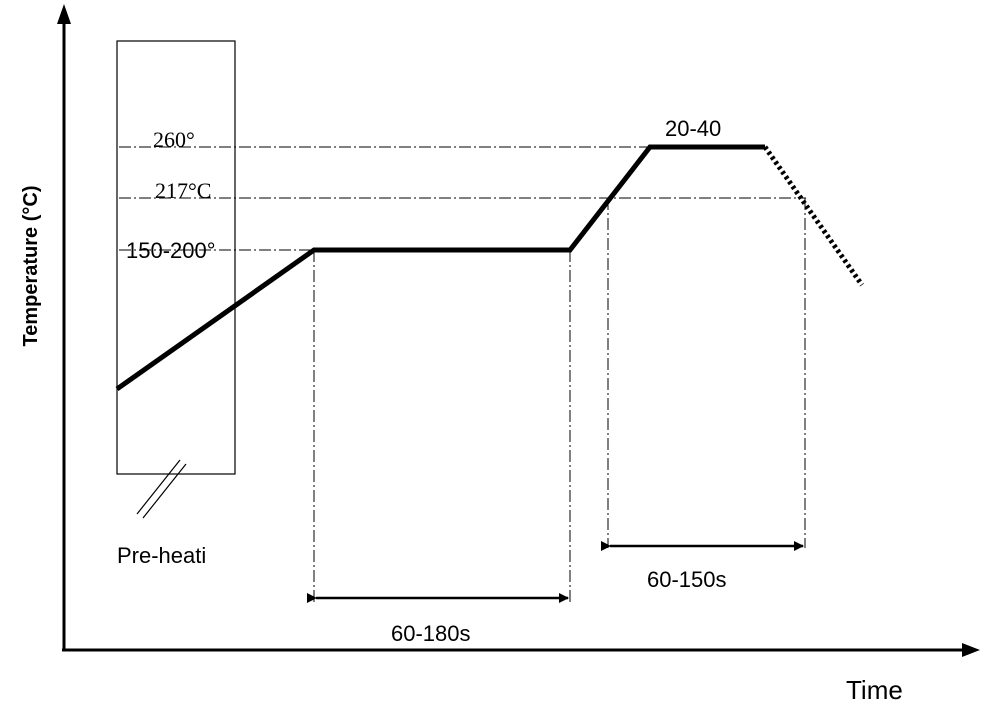 Image resolution: width=981 pixels, height=714 pixels. I want to click on preheat-box, so click(176, 257).